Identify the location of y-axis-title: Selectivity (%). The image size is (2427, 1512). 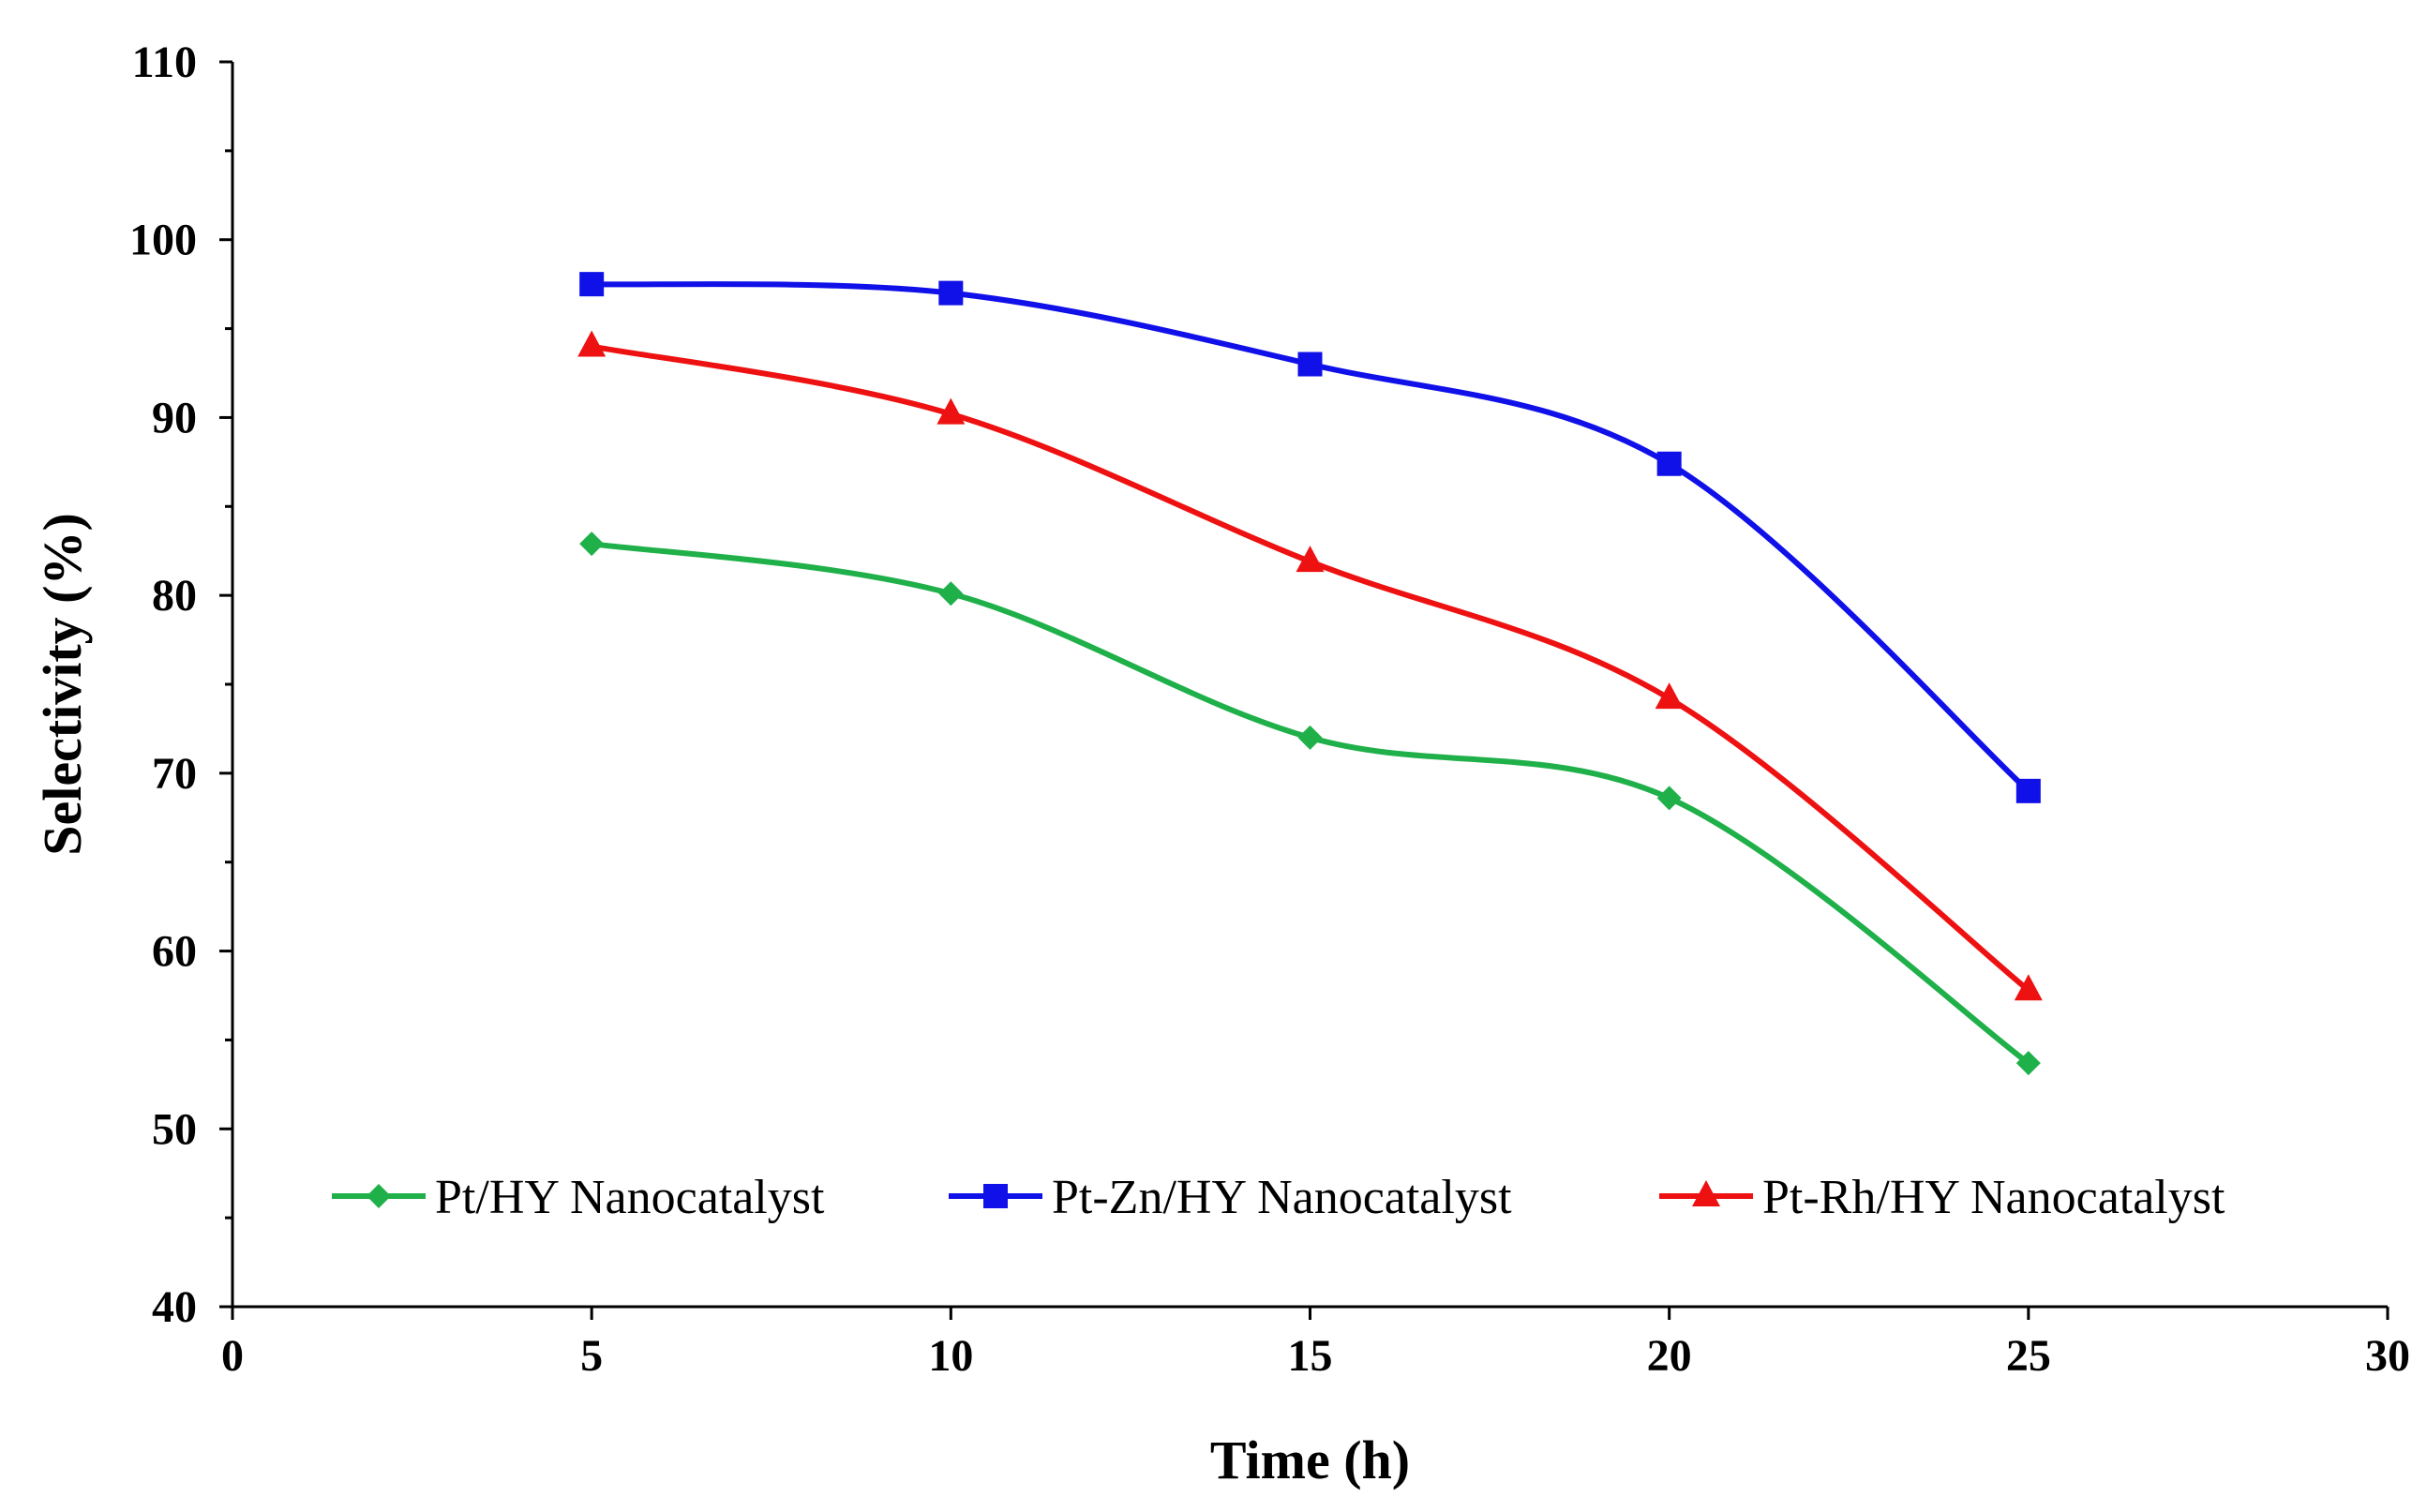
(62, 684).